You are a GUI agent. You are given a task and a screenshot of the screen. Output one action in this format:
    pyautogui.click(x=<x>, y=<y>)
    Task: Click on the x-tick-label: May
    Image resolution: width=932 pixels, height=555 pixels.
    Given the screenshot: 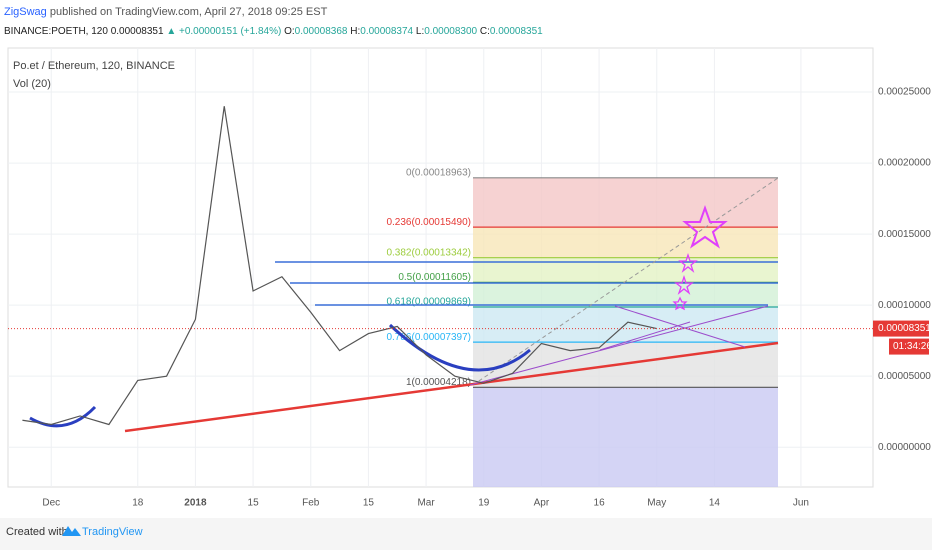 What is the action you would take?
    pyautogui.click(x=656, y=503)
    